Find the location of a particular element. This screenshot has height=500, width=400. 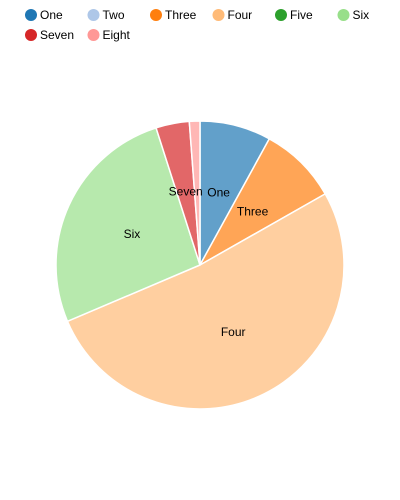

legend-swatch-five is located at coordinates (281, 15).